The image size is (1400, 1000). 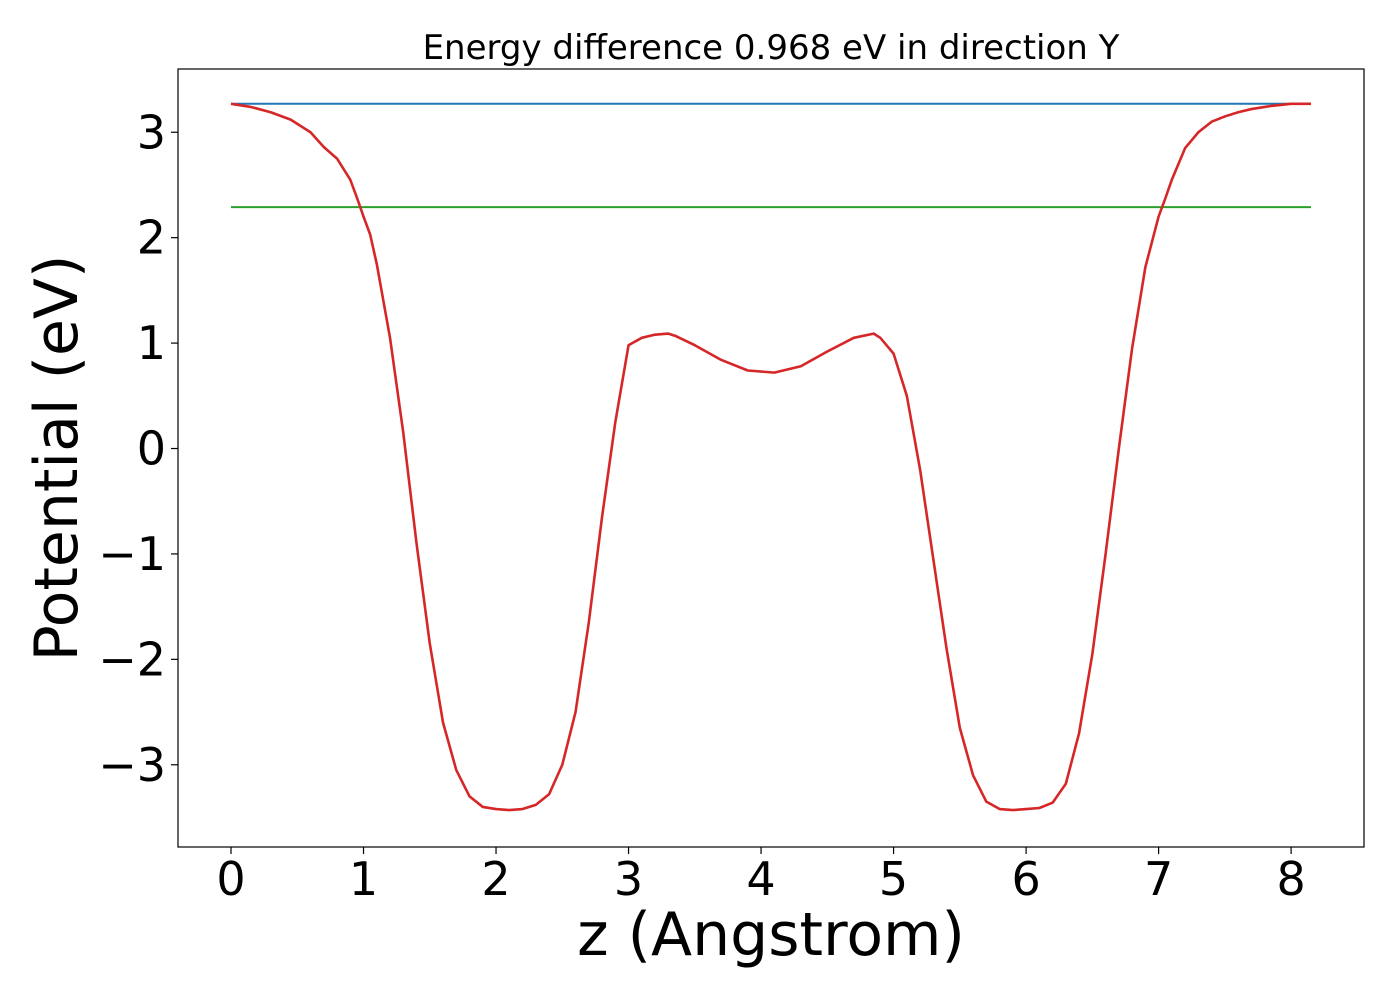 What do you see at coordinates (151, 238) in the screenshot?
I see `y-tick-label: 2` at bounding box center [151, 238].